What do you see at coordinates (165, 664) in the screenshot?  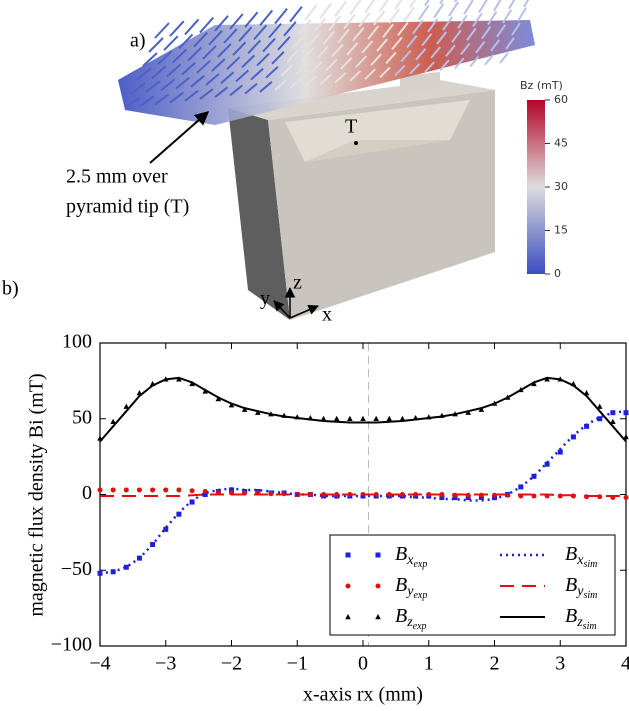 I see `x-tick-label: −3` at bounding box center [165, 664].